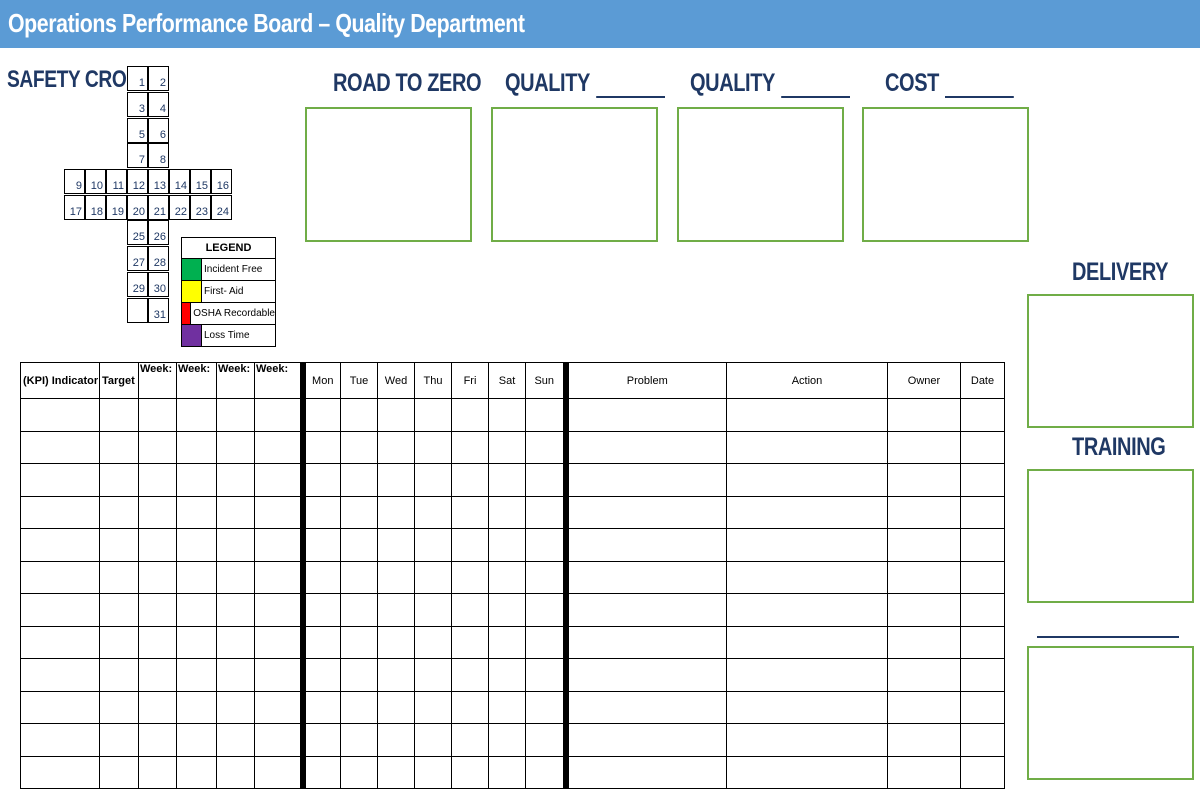 The height and width of the screenshot is (800, 1200). I want to click on safety-cross-day: 13, so click(158, 181).